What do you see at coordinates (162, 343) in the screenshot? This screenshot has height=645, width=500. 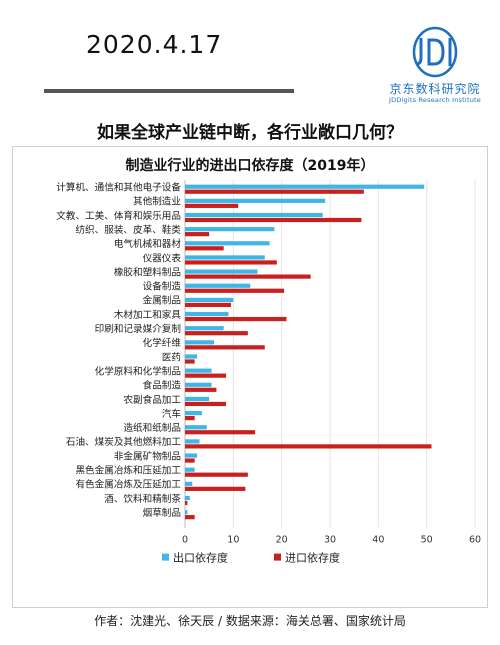 I see `category-label: 化学纤维` at bounding box center [162, 343].